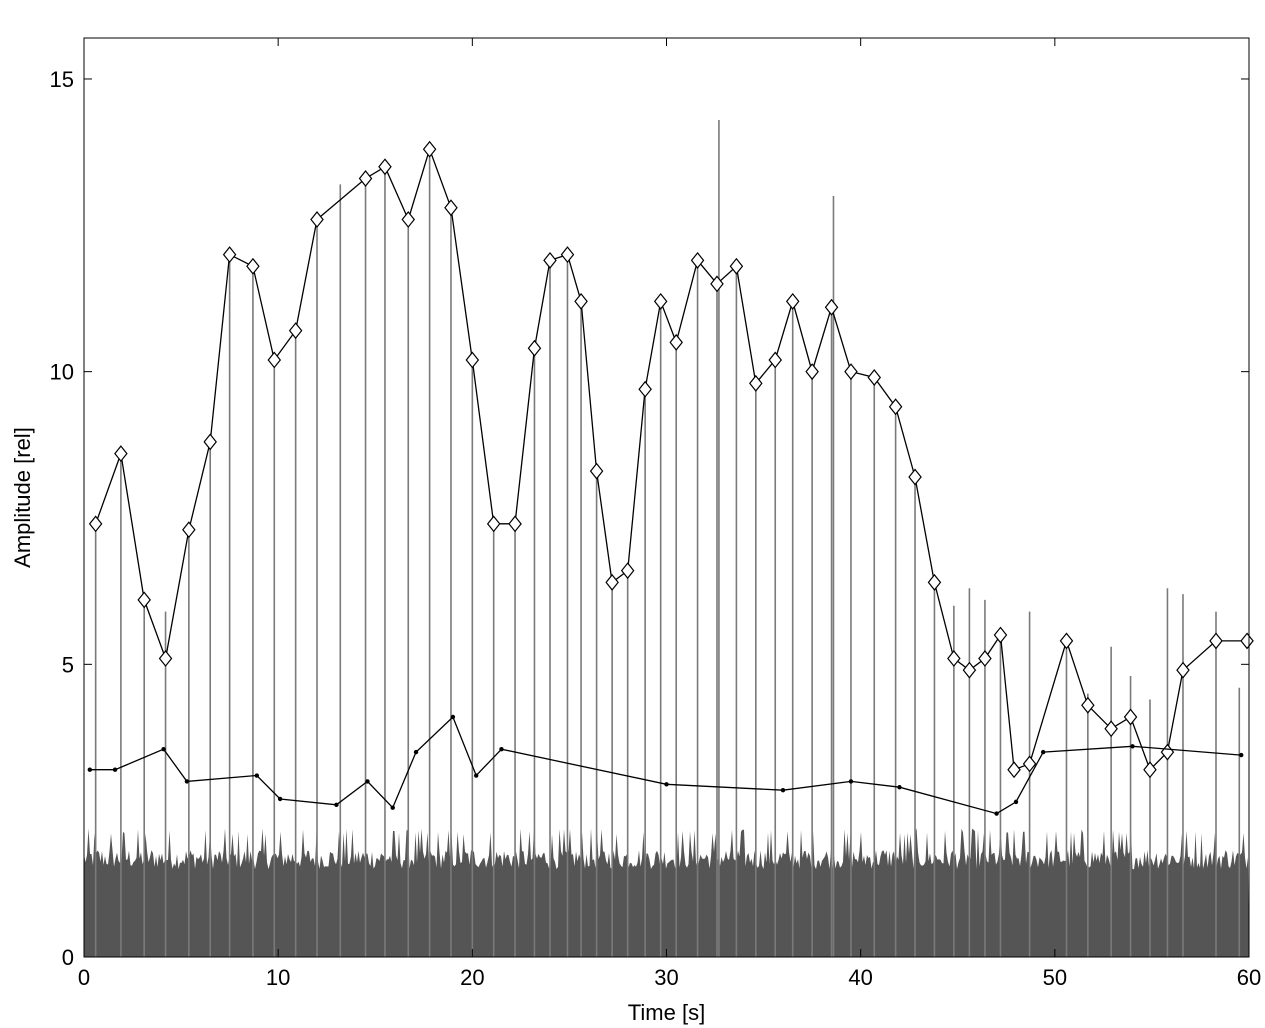 The height and width of the screenshot is (1028, 1265). I want to click on x-tick-label: 20, so click(472, 977).